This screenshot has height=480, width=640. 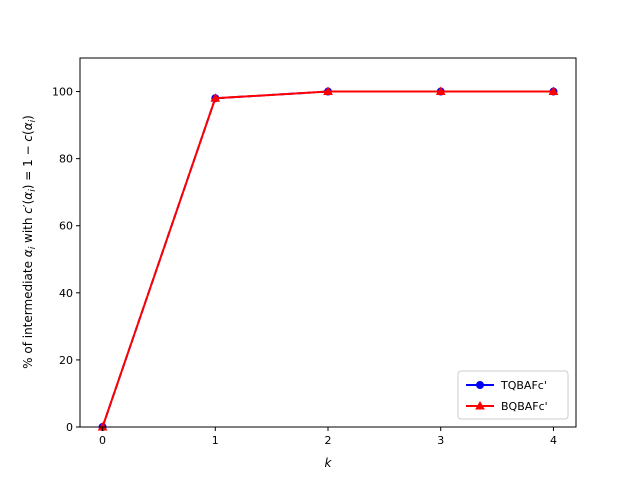 I want to click on legend-entry-label: BQBAFc', so click(x=524, y=406).